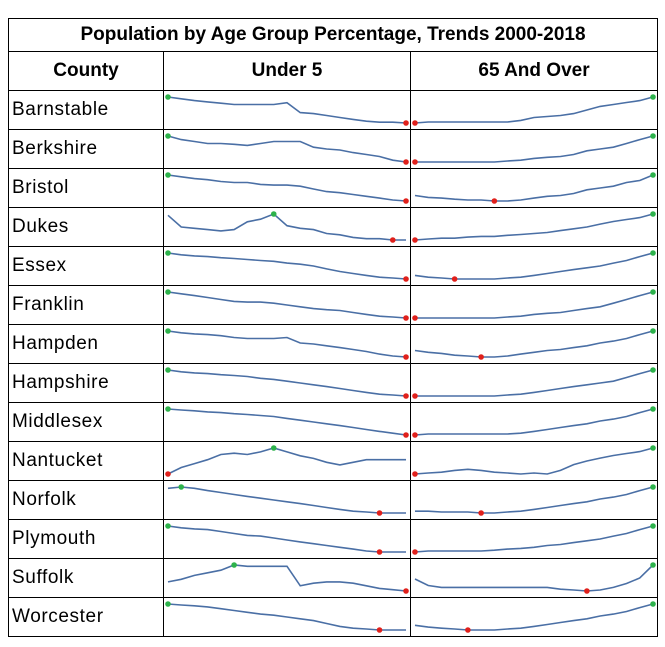  I want to click on table-row: Suffolk, so click(333, 578).